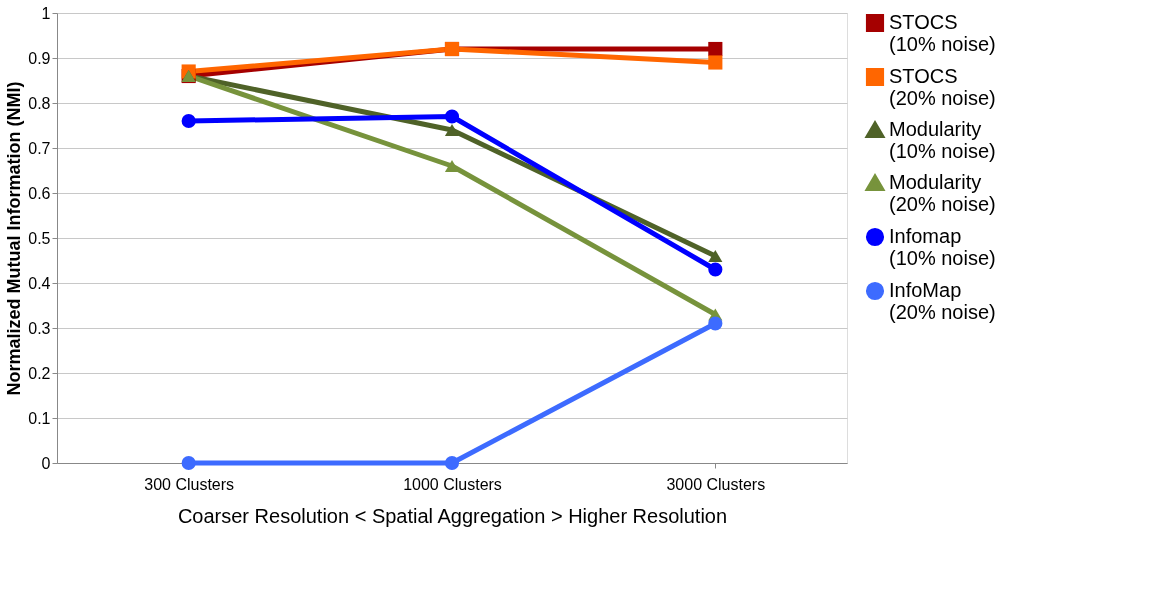 This screenshot has height=590, width=1151. I want to click on y-tick-label: 0.4, so click(39, 283).